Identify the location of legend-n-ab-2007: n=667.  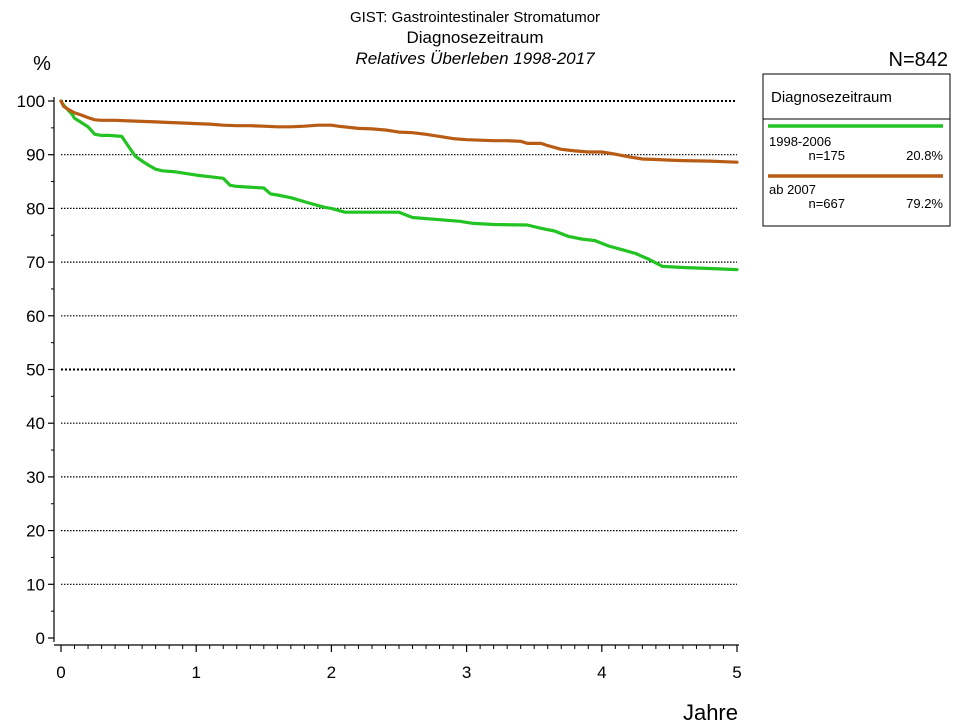
(826, 203).